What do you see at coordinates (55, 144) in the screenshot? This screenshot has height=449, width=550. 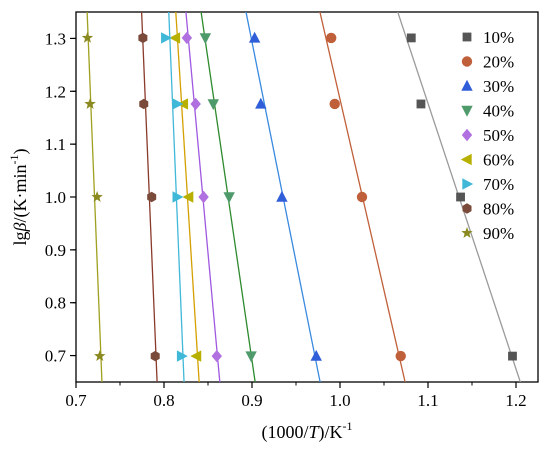 I see `y-tick-label: 1.1` at bounding box center [55, 144].